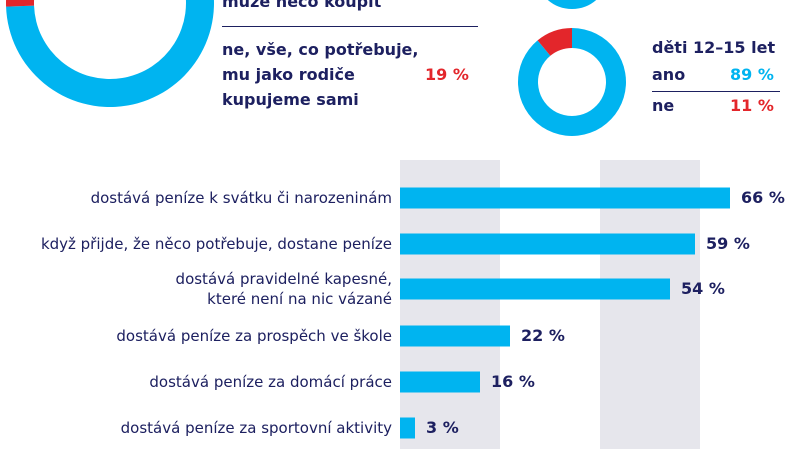 This screenshot has height=449, width=800. I want to click on value-label: 54 %, so click(703, 288).